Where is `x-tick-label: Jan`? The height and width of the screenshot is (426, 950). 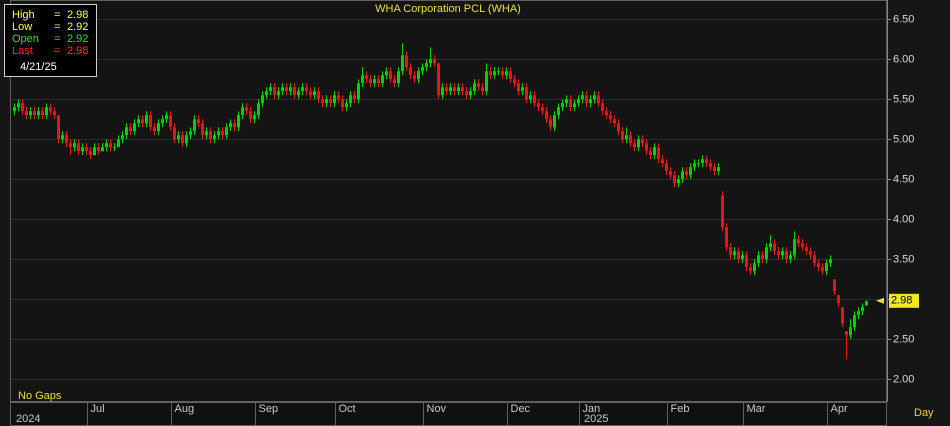
x-tick-label: Jan is located at coordinates (592, 409).